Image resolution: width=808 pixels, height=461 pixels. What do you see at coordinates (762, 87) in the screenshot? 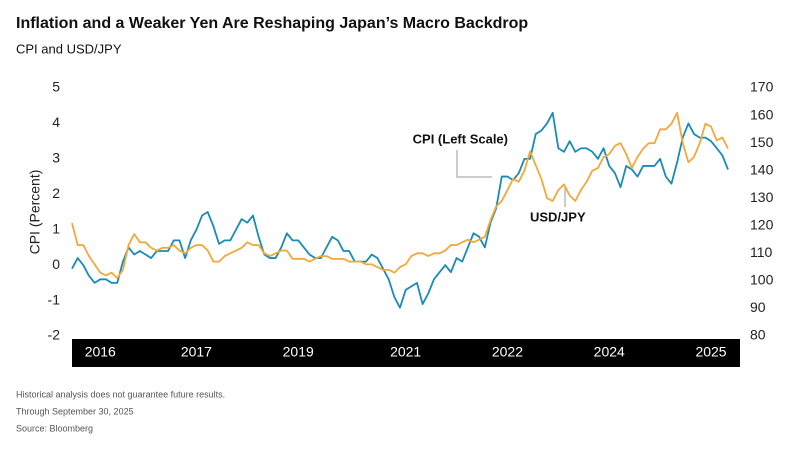
I see `y2-tick-label: 170` at bounding box center [762, 87].